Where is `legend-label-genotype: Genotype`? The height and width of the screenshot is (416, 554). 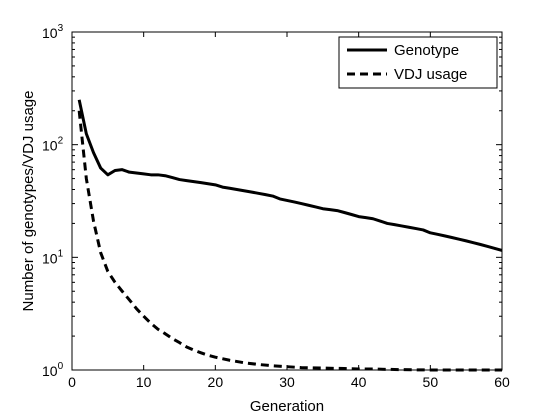 legend-label-genotype: Genotype is located at coordinates (426, 50).